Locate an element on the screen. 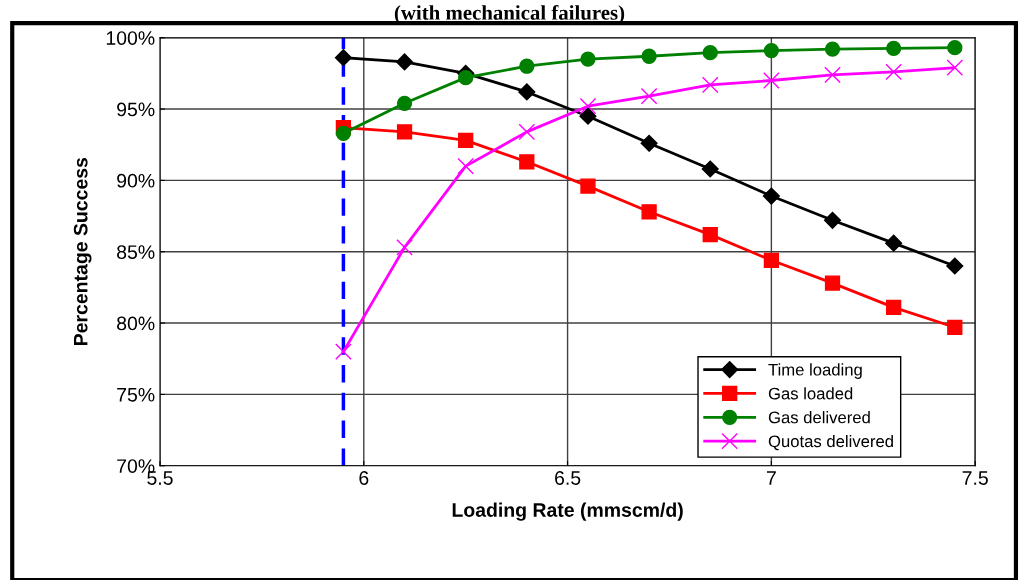  x-tick-label: 7 is located at coordinates (771, 478).